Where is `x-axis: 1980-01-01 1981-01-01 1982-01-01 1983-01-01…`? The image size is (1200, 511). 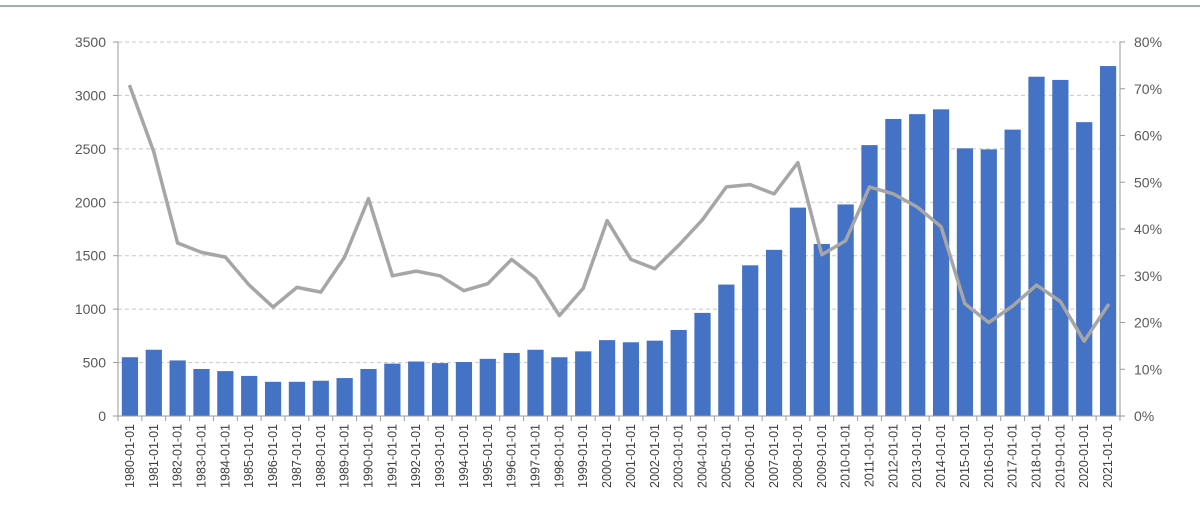
x-axis: 1980-01-01 1981-01-01 1982-01-01 1983-01-01… is located at coordinates (619, 451).